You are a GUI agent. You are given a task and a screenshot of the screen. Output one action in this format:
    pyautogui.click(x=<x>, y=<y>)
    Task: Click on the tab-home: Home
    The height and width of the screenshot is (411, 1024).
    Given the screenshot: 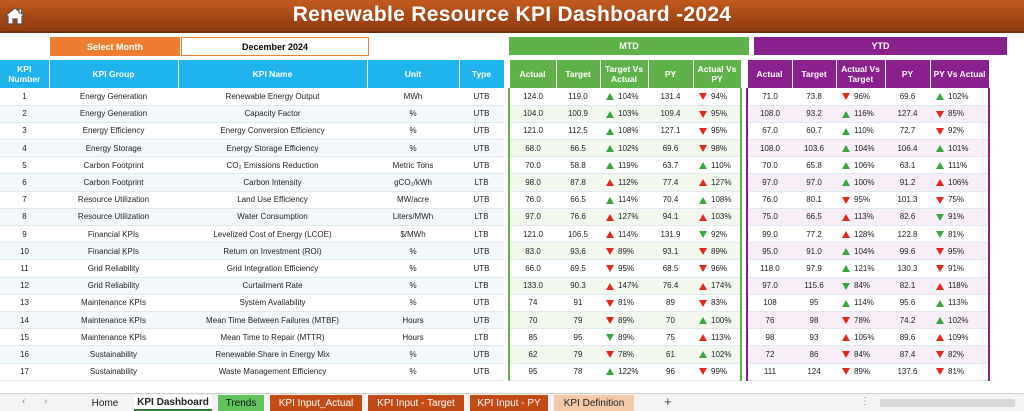 What is the action you would take?
    pyautogui.click(x=105, y=403)
    